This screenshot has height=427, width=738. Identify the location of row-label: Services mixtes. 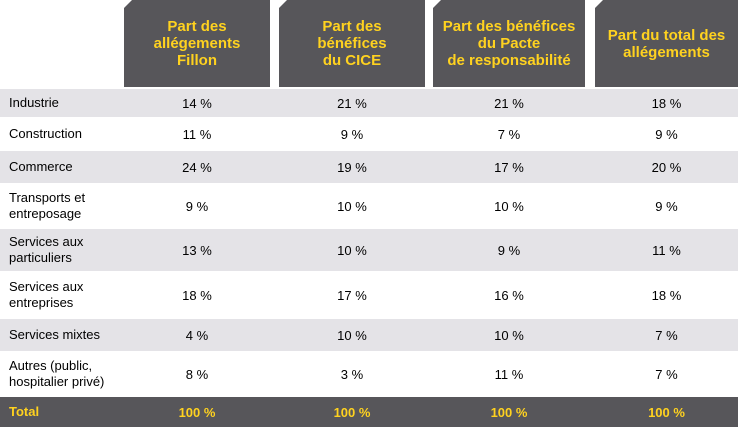
(55, 334).